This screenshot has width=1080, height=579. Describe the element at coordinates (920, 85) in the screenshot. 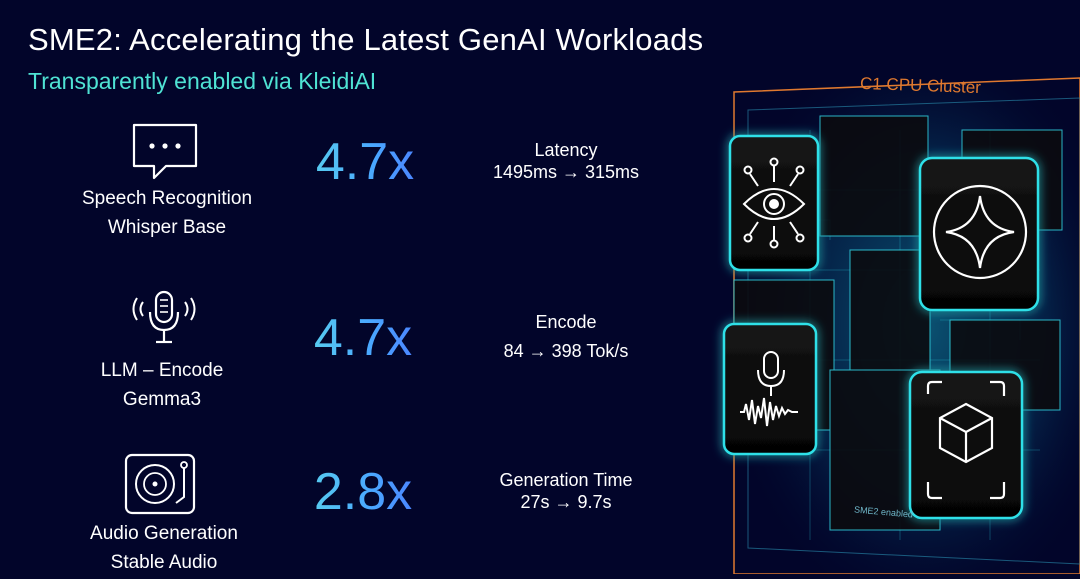

I see `cluster-title: C1 CPU Cluster` at that location.